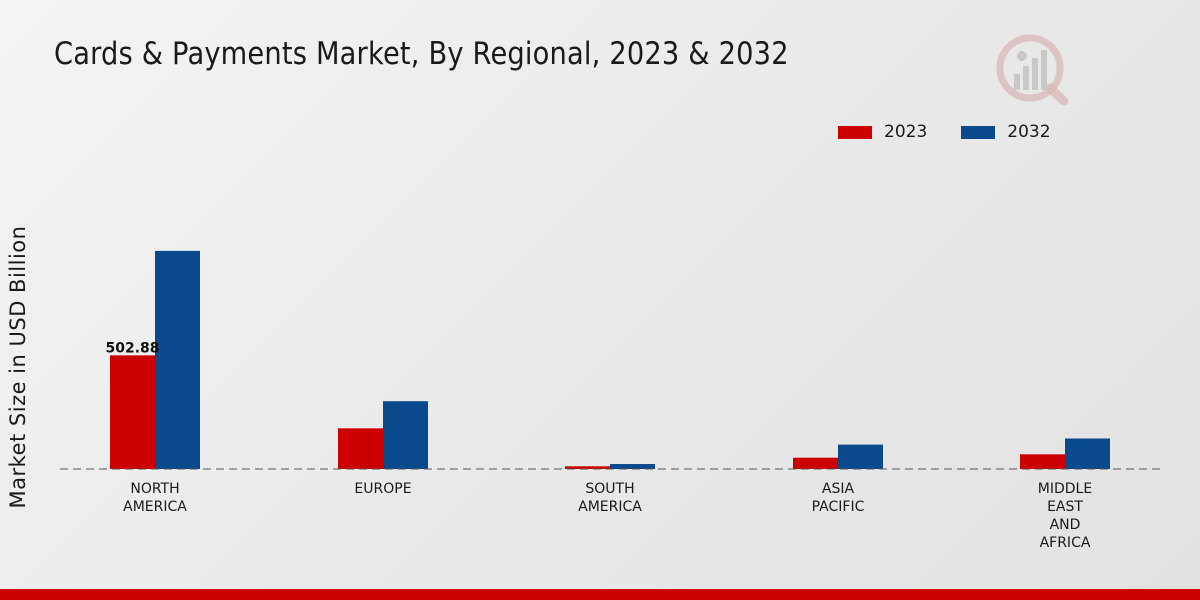  What do you see at coordinates (838, 498) in the screenshot?
I see `x-tick-label-3: ASIA PACIFIC` at bounding box center [838, 498].